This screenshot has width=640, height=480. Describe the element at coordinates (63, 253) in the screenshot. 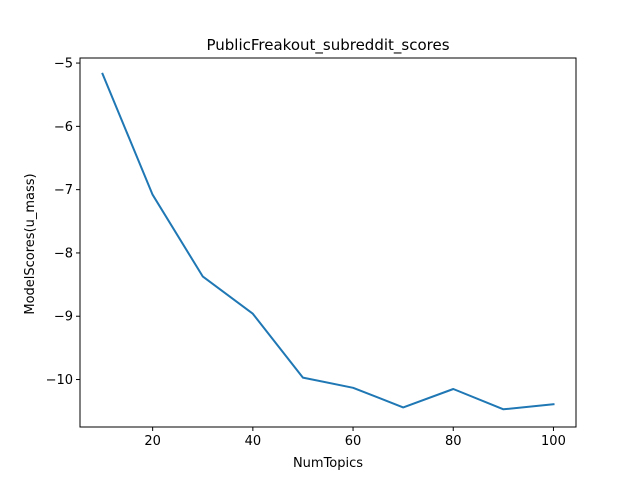

I see `y-tick-label: −8` at that location.